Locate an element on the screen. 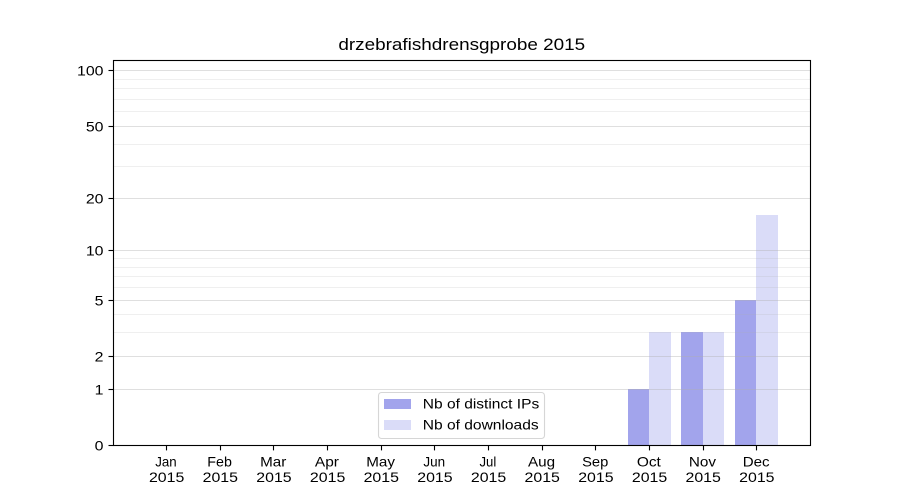 This screenshot has height=500, width=900. svg-text: May is located at coordinates (380, 461).